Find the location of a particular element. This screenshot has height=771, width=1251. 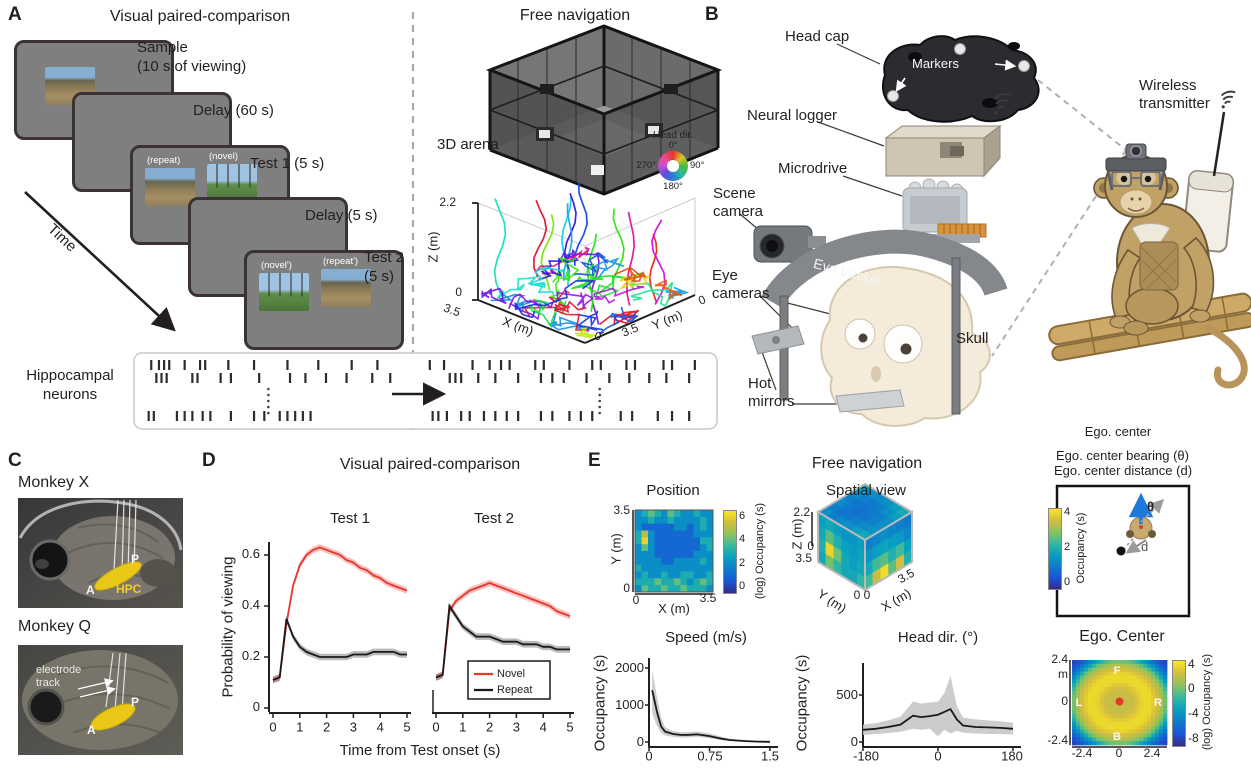

panel-label-c: C is located at coordinates (15, 460).